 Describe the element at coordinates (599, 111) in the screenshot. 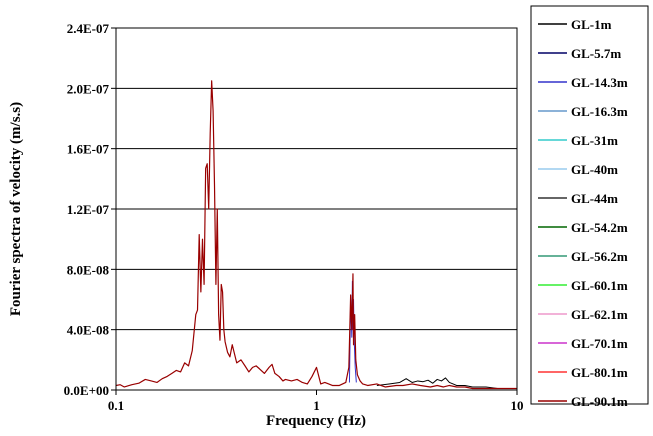

I see `legend-entry-label: GL-16.3m` at that location.